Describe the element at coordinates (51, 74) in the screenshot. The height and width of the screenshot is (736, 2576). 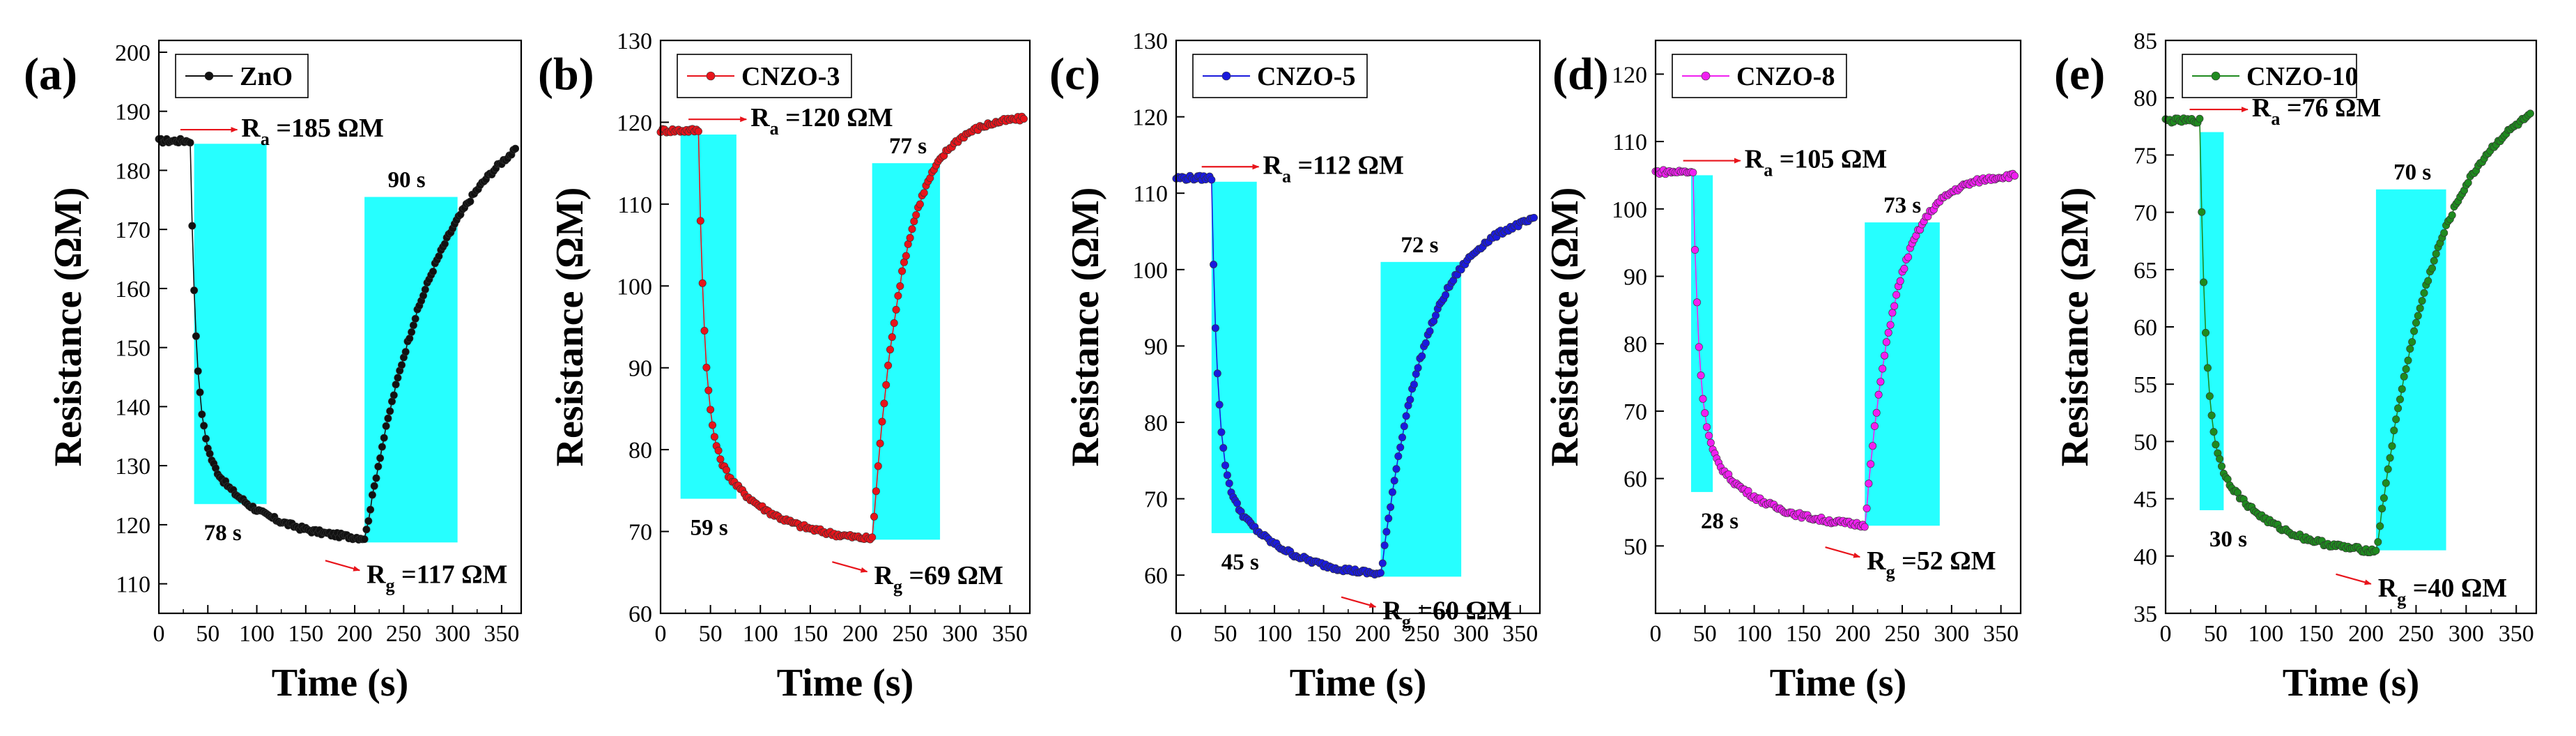
I see `panel-label: (a)` at that location.